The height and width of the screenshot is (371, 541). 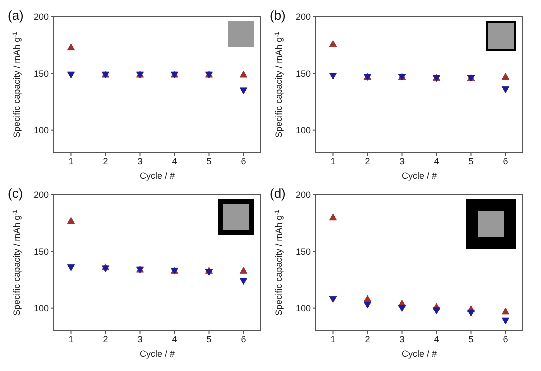 I want to click on chart-title: (b), so click(x=278, y=15).